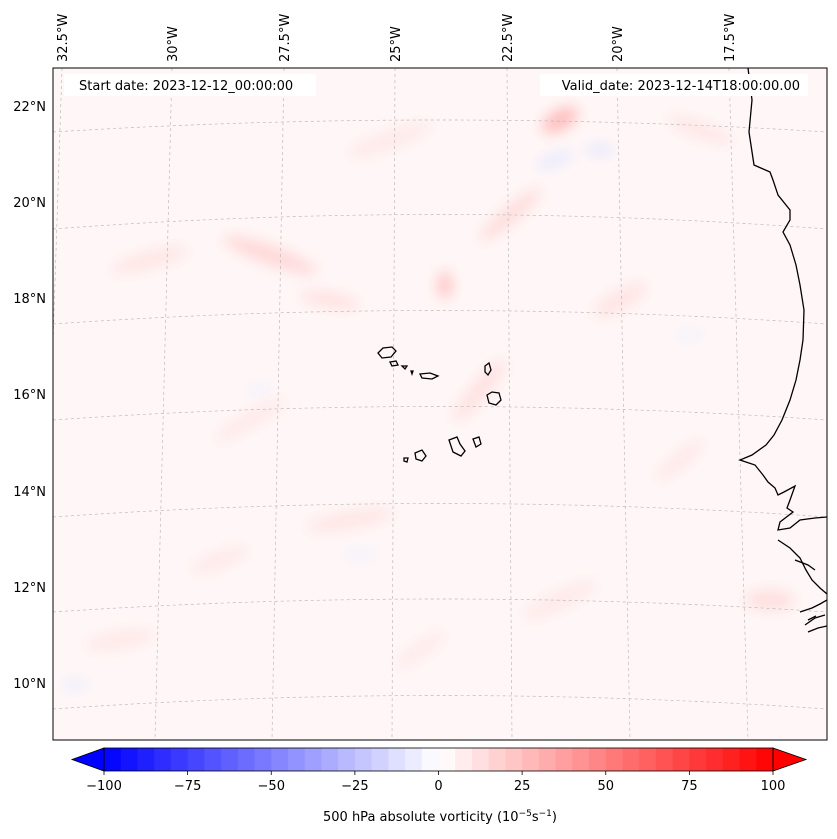  What do you see at coordinates (790, 759) in the screenshot?
I see `colorbar-high-extend` at bounding box center [790, 759].